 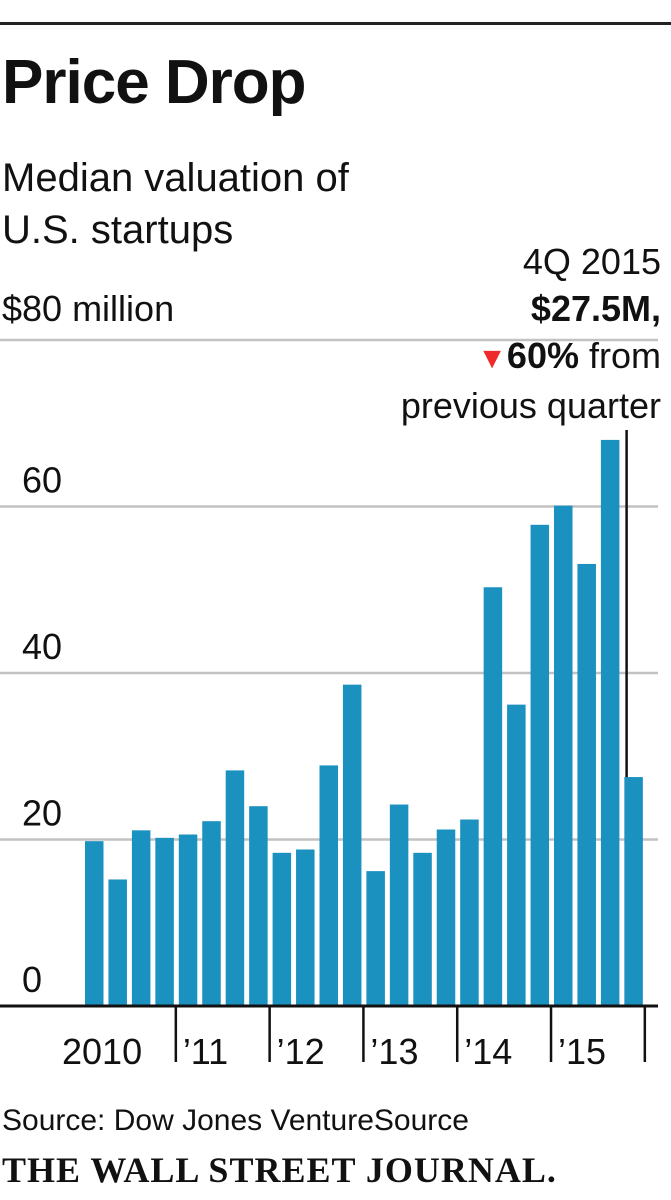 What do you see at coordinates (493, 796) in the screenshot?
I see `bar-2q-2014` at bounding box center [493, 796].